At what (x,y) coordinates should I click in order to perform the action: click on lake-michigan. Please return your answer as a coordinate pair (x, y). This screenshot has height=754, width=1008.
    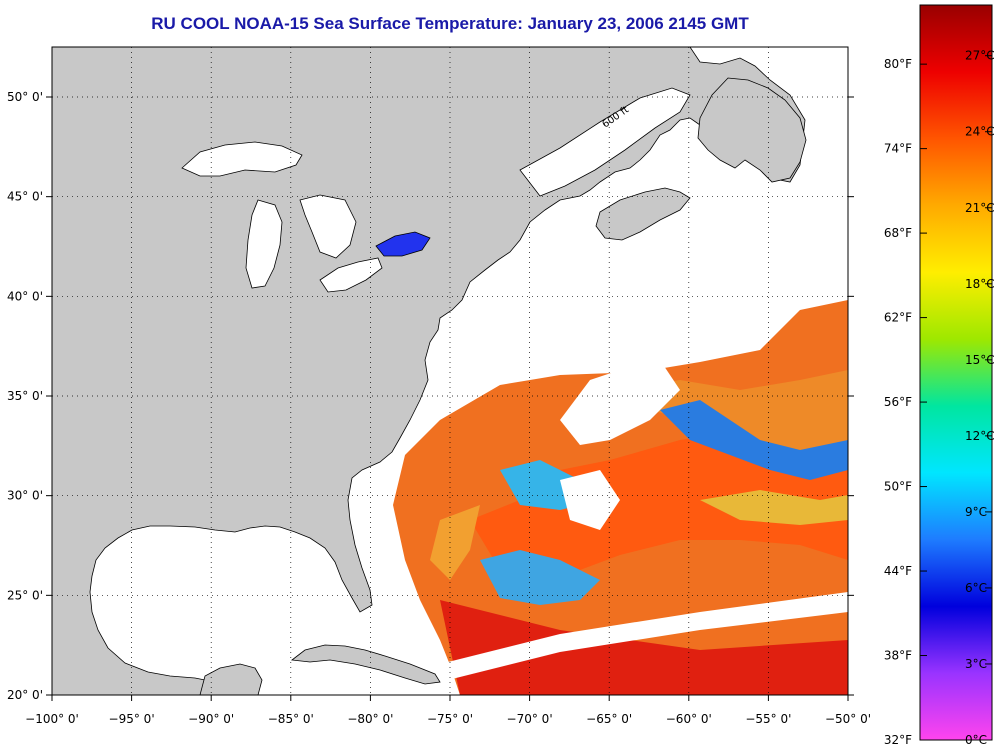
    Looking at the image, I should click on (264, 244).